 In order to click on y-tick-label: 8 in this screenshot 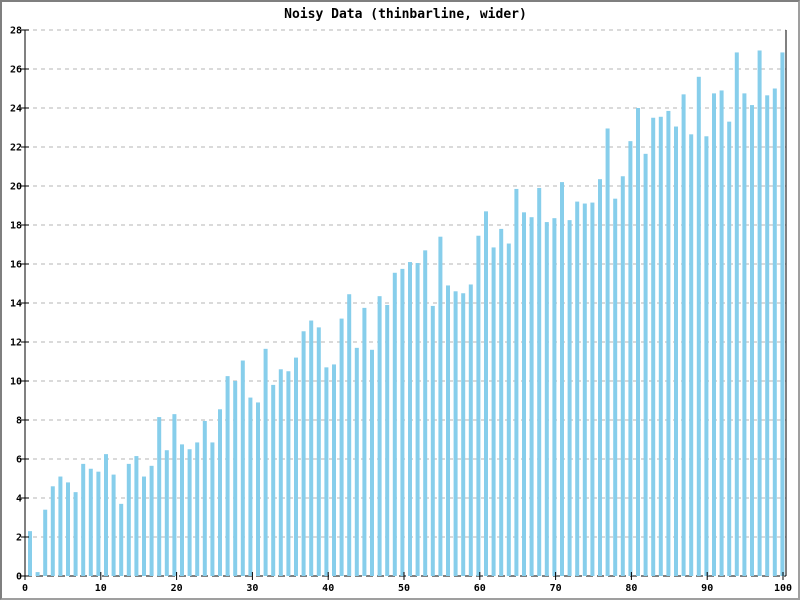, I will do `click(19, 421)`.